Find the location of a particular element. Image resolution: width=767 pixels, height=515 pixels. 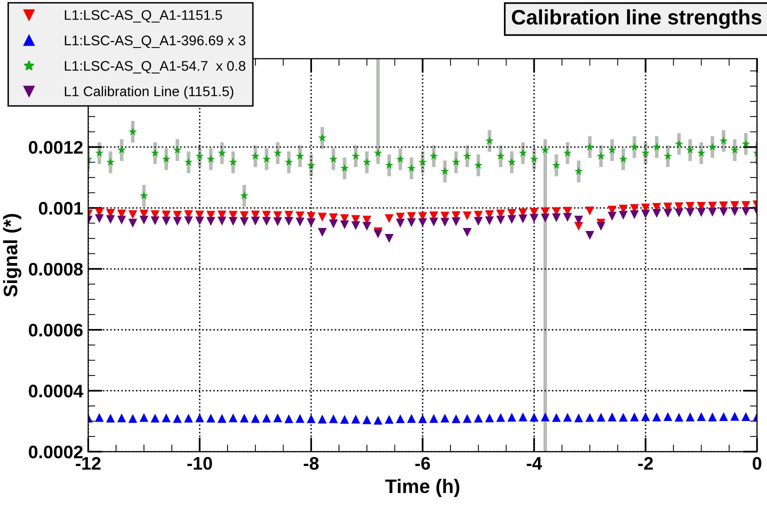

y-tick-label: 0.0008 is located at coordinates (55, 269).